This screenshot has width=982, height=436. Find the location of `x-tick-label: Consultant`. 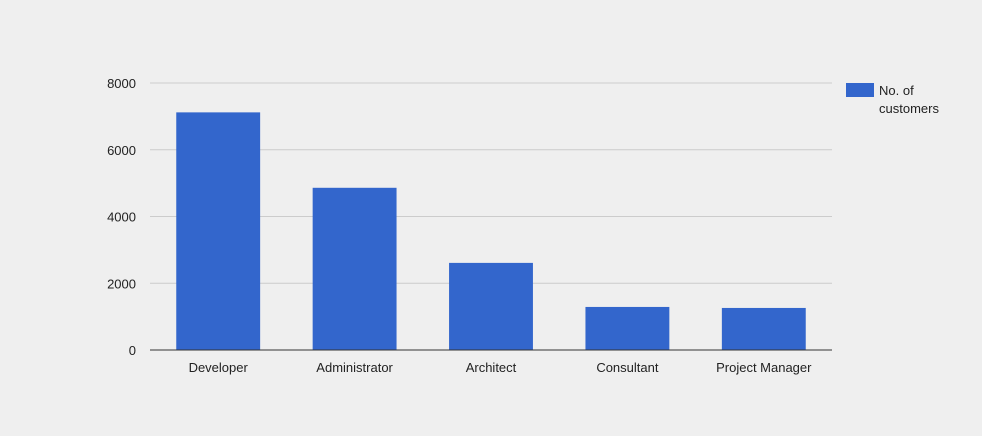

x-tick-label: Consultant is located at coordinates (627, 367).